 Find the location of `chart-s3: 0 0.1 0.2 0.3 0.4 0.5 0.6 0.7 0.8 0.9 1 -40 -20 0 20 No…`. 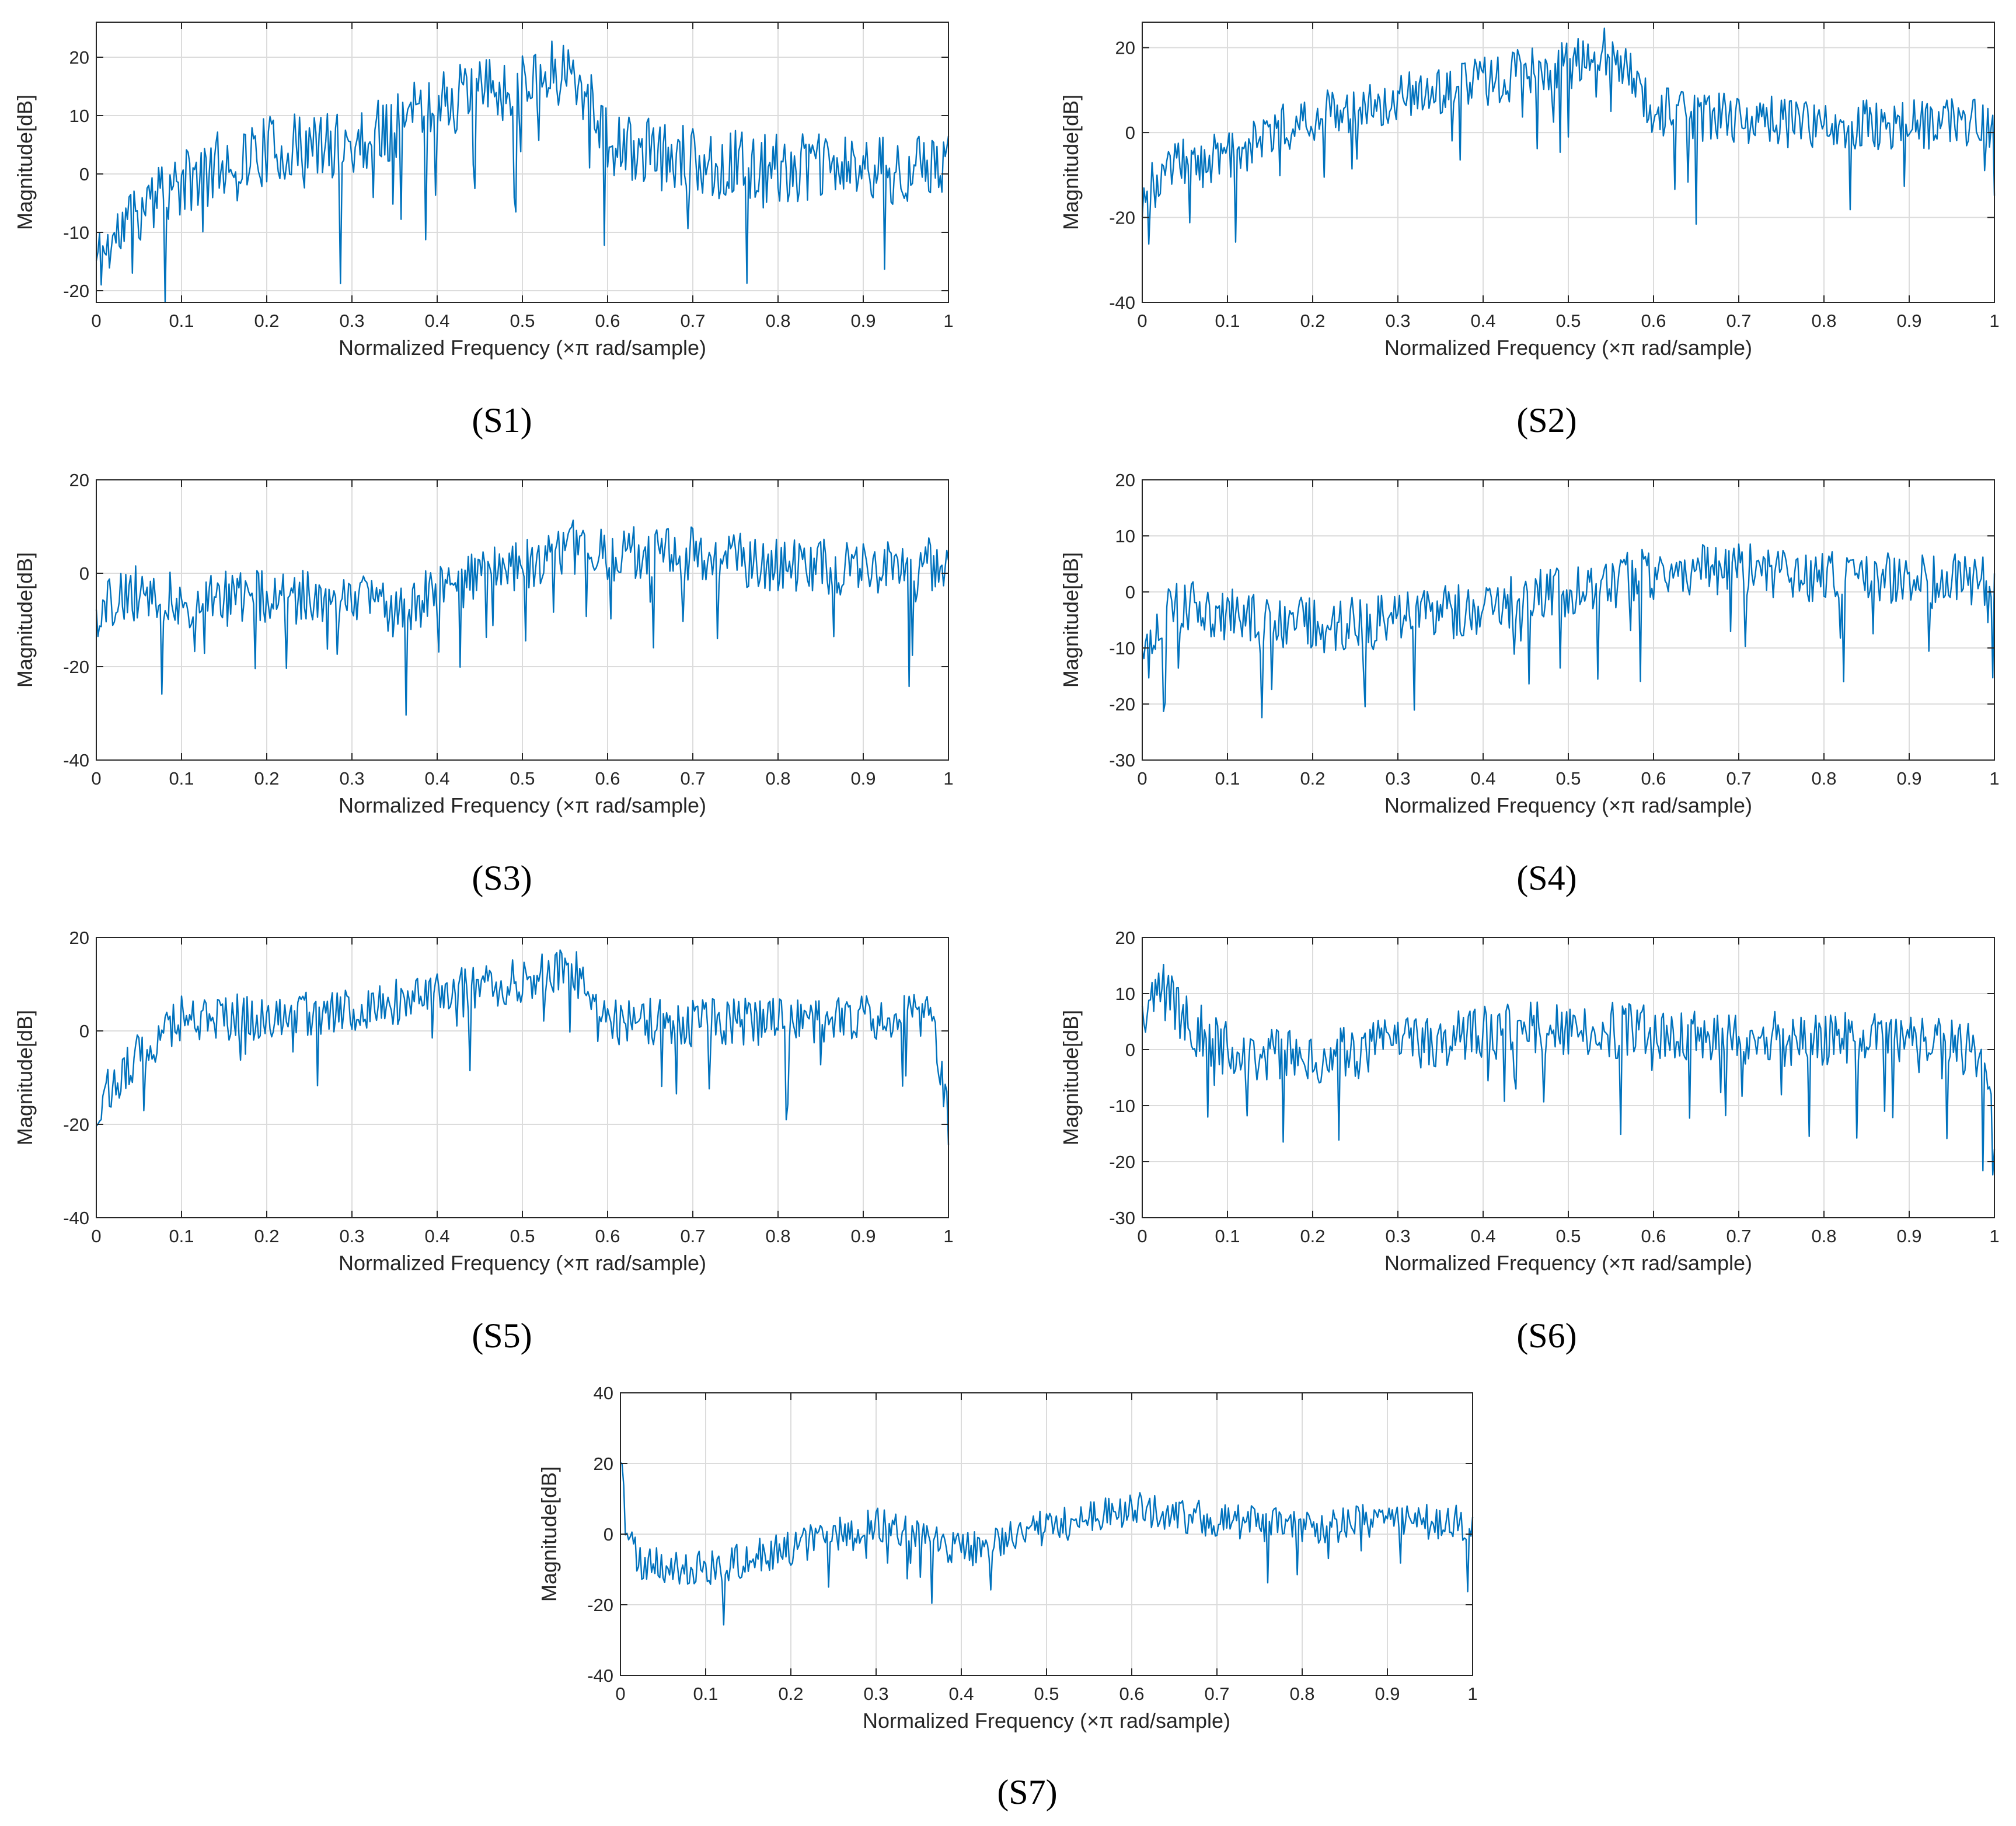

chart-s3: 0 0.1 0.2 0.3 0.4 0.5 0.6 0.7 0.8 0.9 1 -40 -20 0 20 No… is located at coordinates (483, 684).